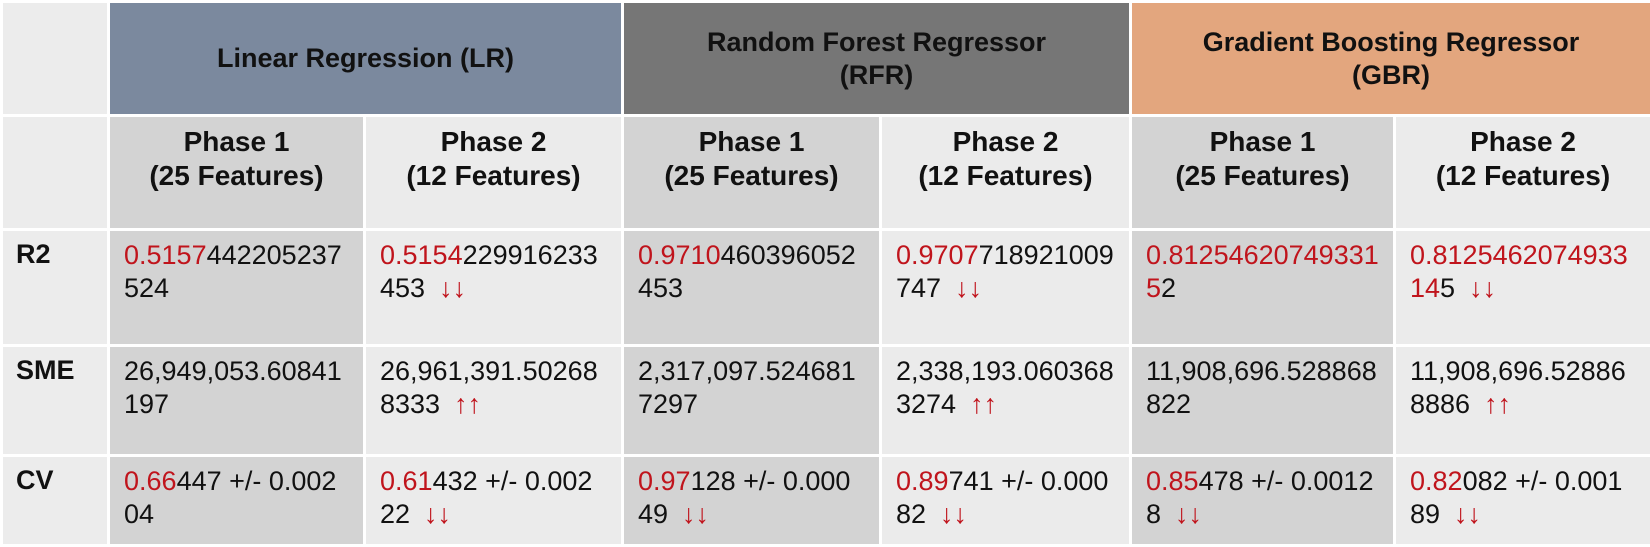 The image size is (1650, 547). I want to click on metric-cell: 0.9710460396052453, so click(751, 287).